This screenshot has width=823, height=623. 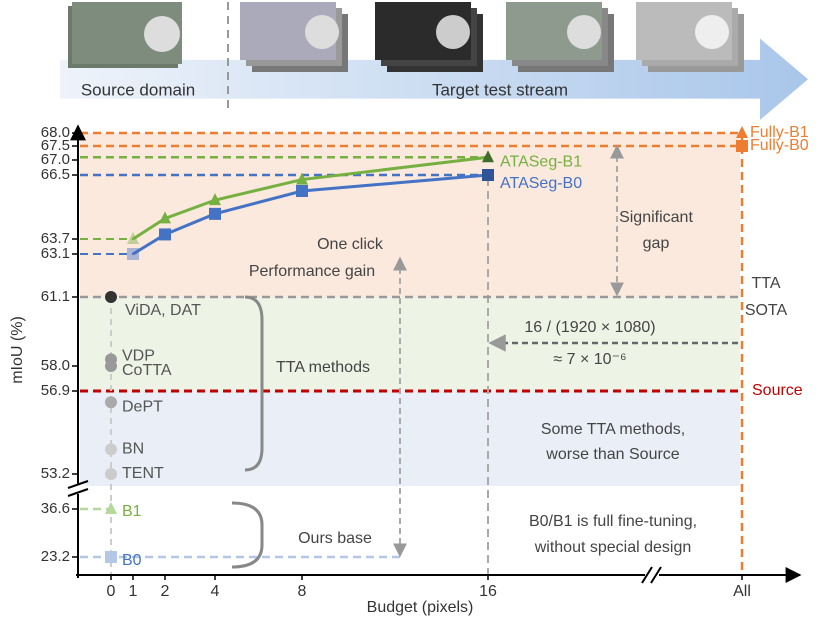 What do you see at coordinates (500, 89) in the screenshot?
I see `target-stream: Target test stream` at bounding box center [500, 89].